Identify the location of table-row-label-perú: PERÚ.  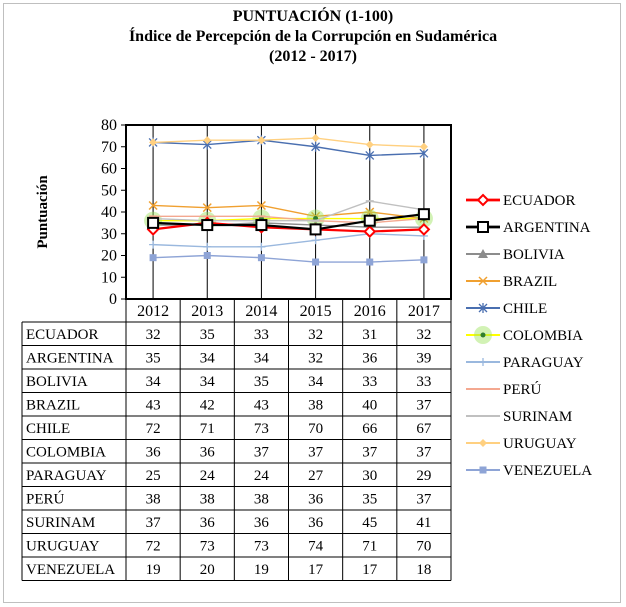
(45, 499).